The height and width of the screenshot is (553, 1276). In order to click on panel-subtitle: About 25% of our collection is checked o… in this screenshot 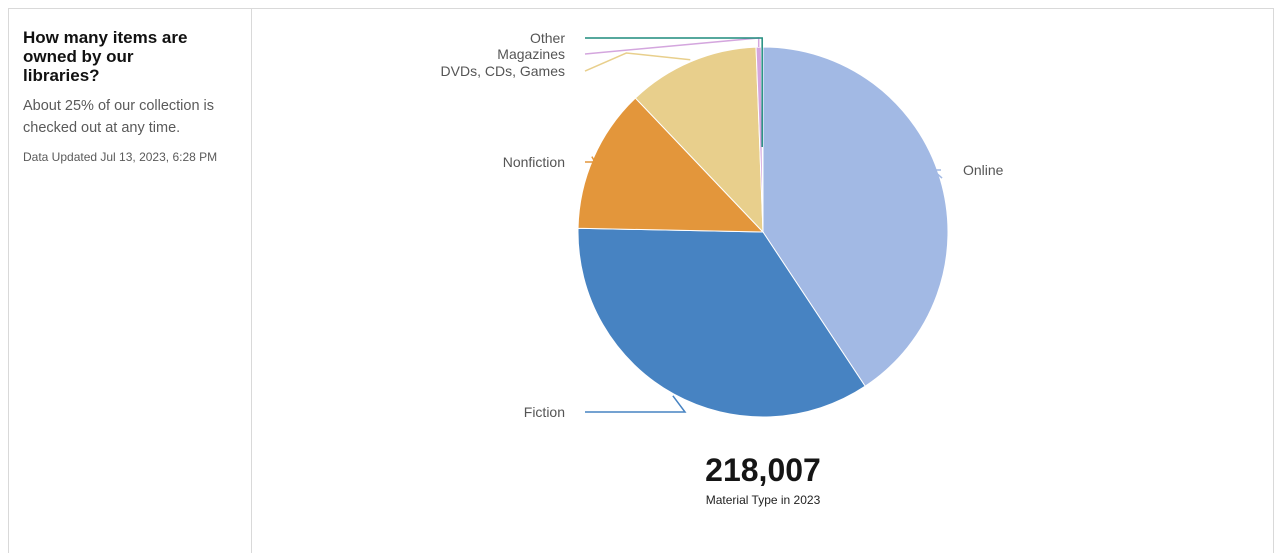, I will do `click(119, 117)`.